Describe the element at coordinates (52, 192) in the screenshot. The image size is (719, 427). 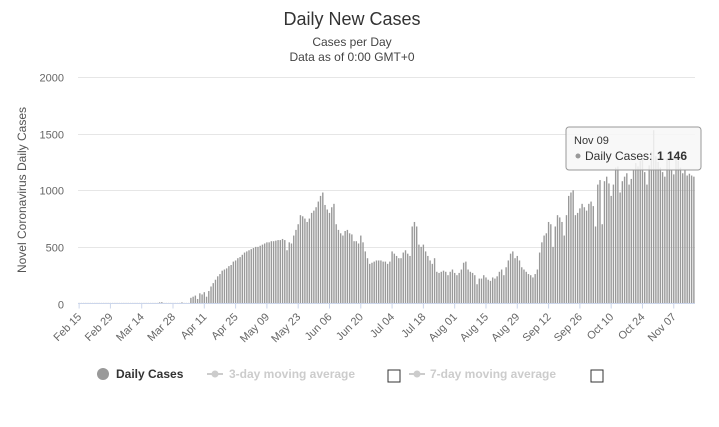
I see `y-tick-label: 1000` at that location.